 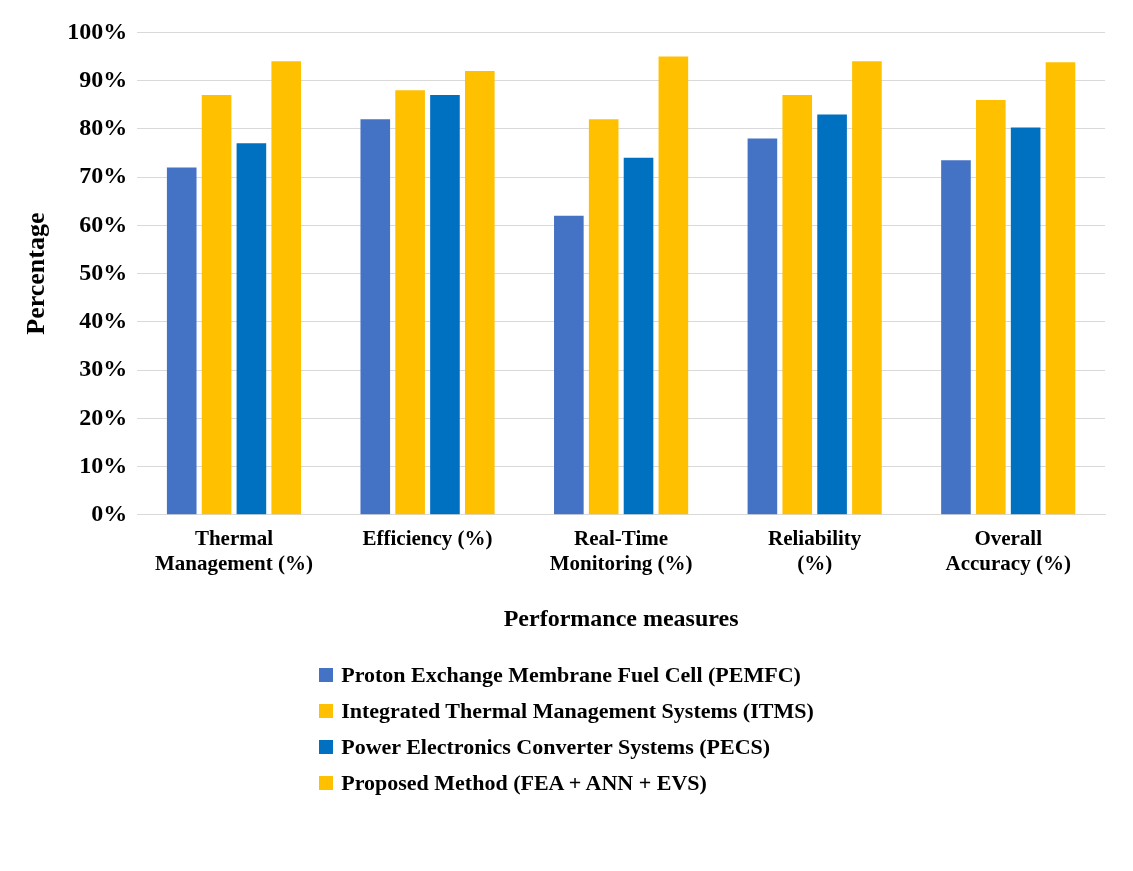 What do you see at coordinates (103, 175) in the screenshot?
I see `y-tick-label: 70%` at bounding box center [103, 175].